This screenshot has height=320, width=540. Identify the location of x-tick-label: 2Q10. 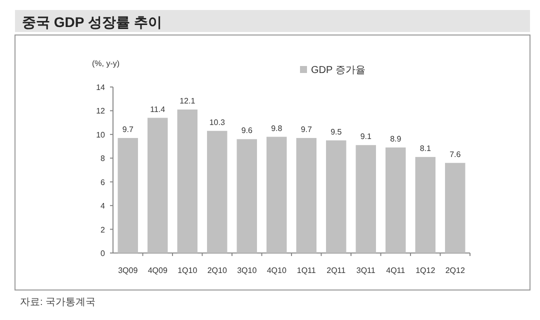
(217, 270).